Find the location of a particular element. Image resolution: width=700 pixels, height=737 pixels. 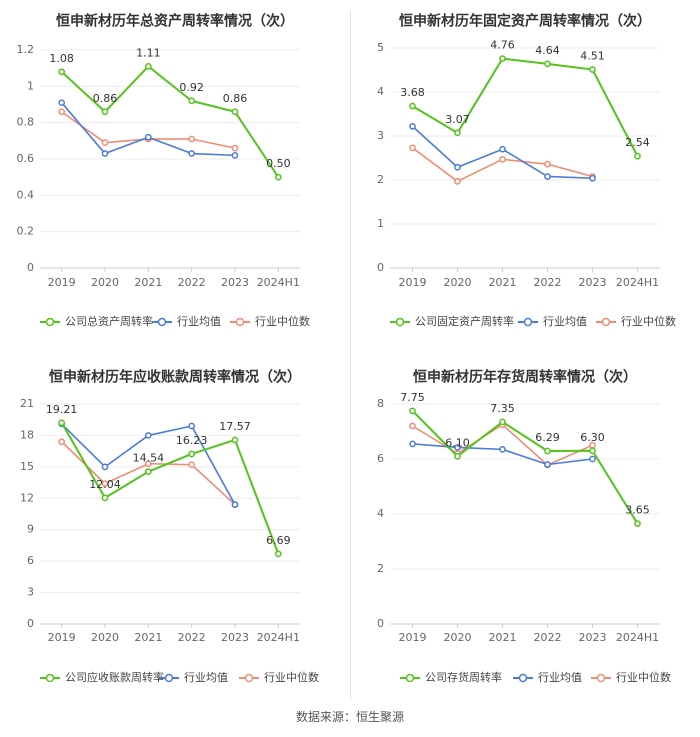

y-tick-label: 0.8 is located at coordinates (26, 122).